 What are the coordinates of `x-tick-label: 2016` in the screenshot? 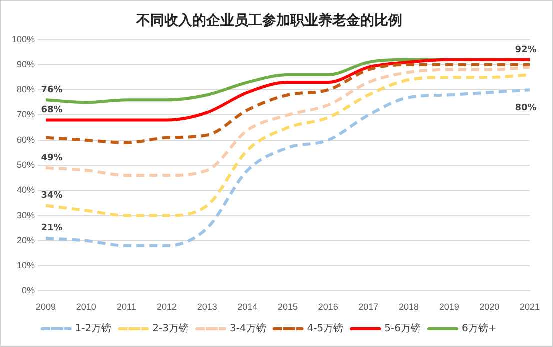 It's located at (328, 307).